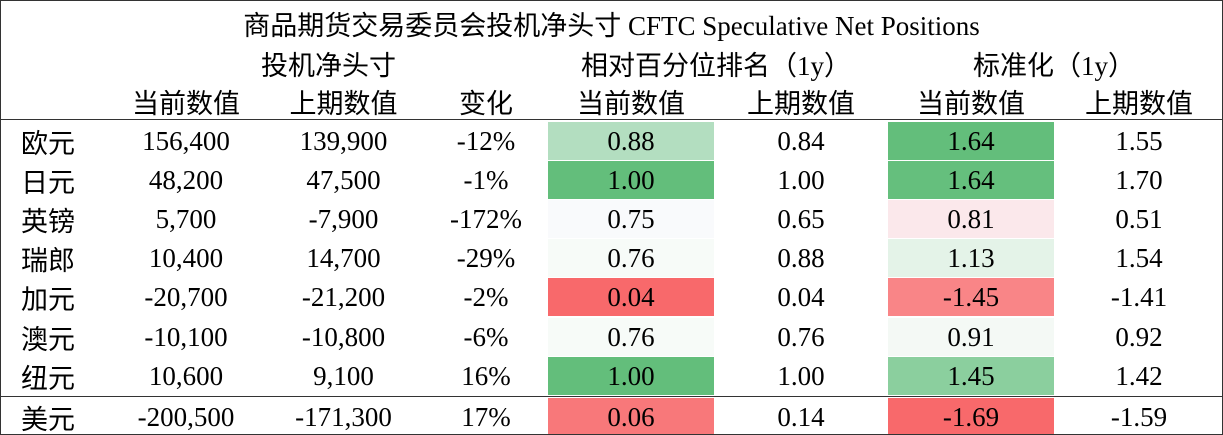  Describe the element at coordinates (971, 337) in the screenshot. I see `table-cell: 0.91` at that location.